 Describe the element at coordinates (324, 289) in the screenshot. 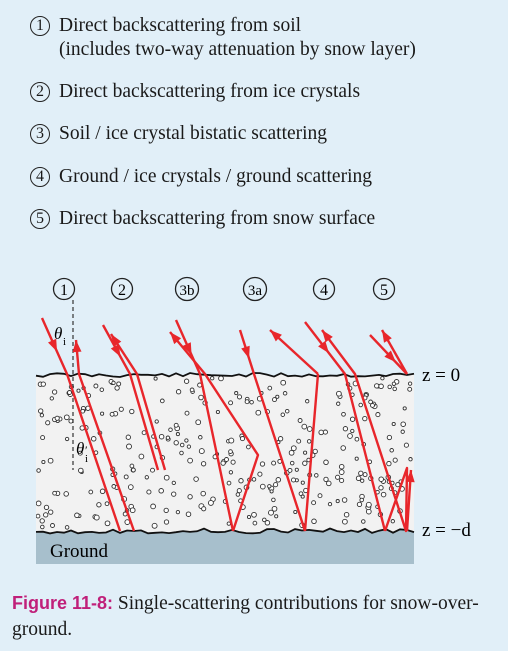

I see `mechanism-label-4: 4` at that location.